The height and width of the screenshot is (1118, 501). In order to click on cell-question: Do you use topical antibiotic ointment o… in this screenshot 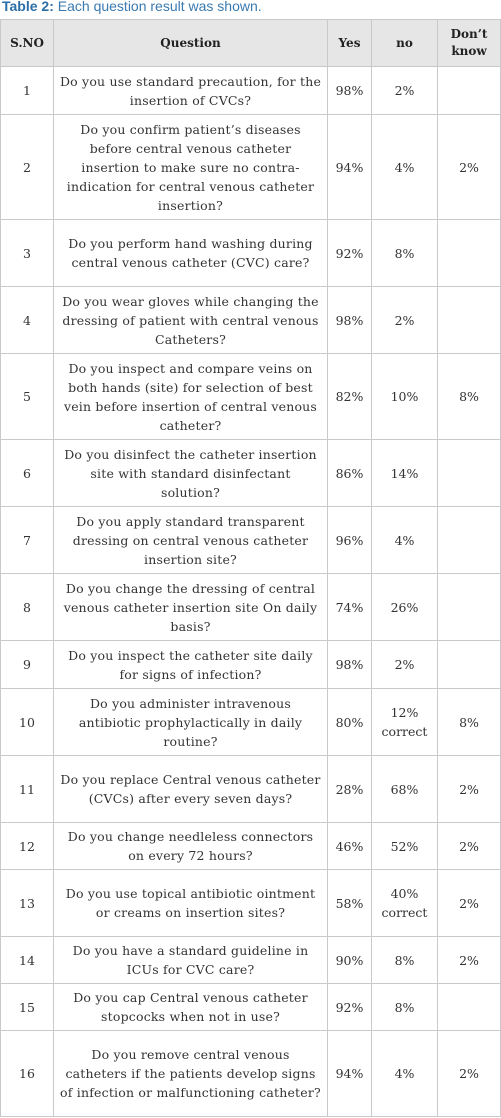, I will do `click(190, 903)`.